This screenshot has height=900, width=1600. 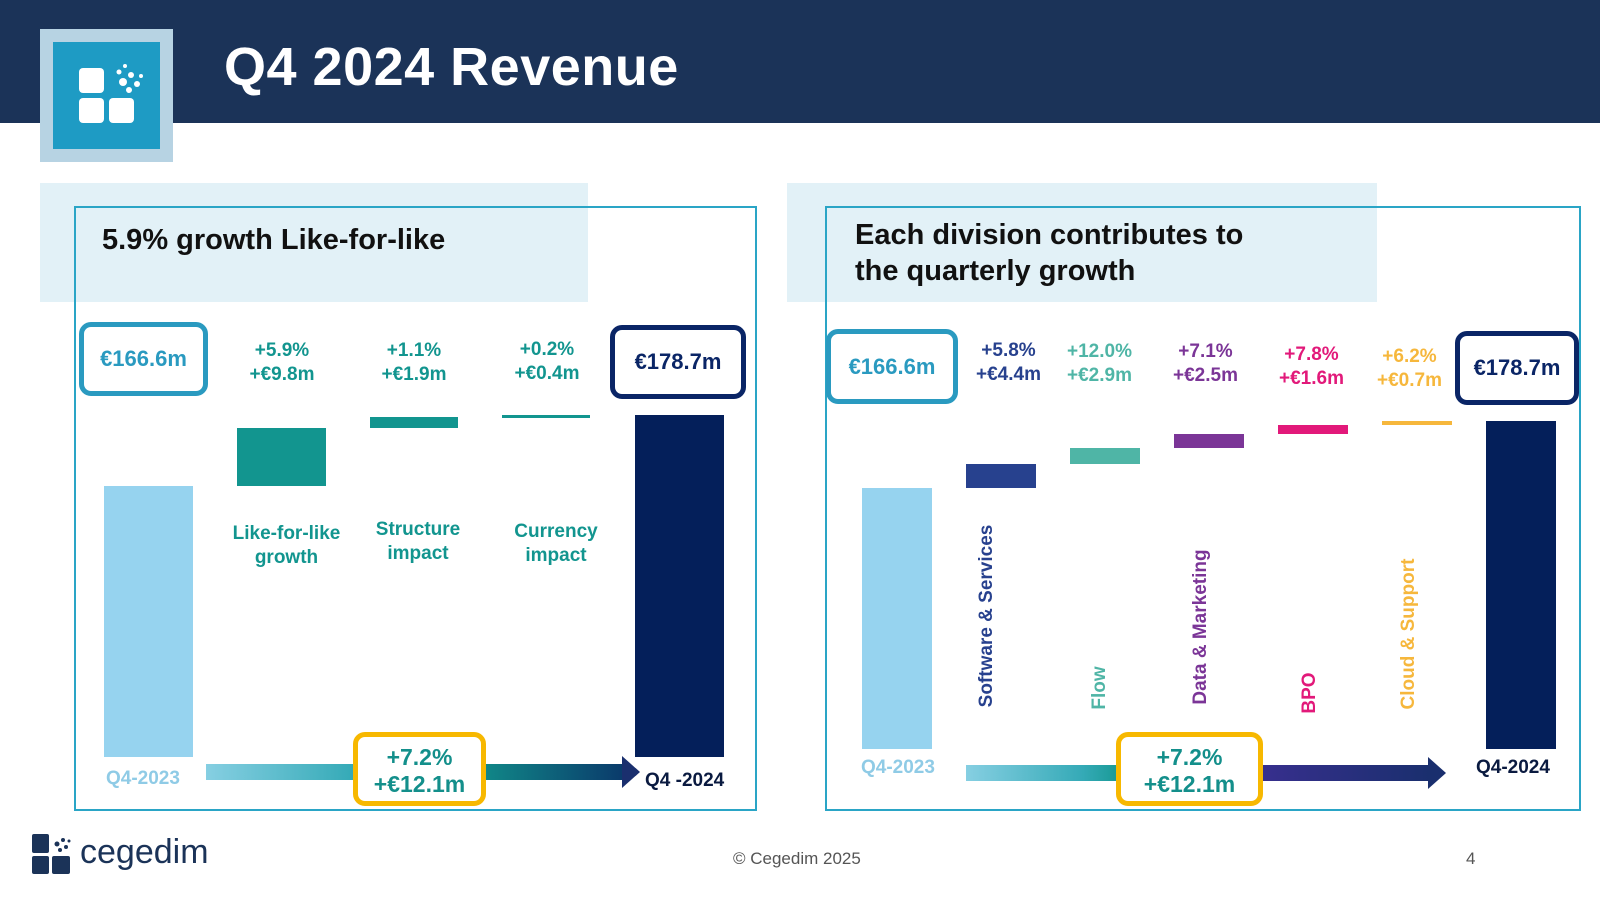 I want to click on delta-pct: +0.2%, so click(x=547, y=349).